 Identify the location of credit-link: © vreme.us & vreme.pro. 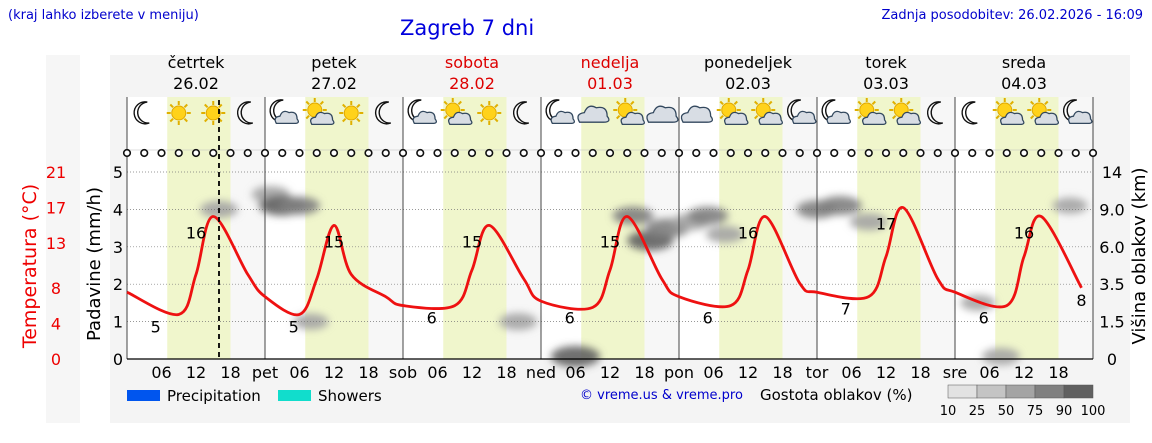
(661, 395).